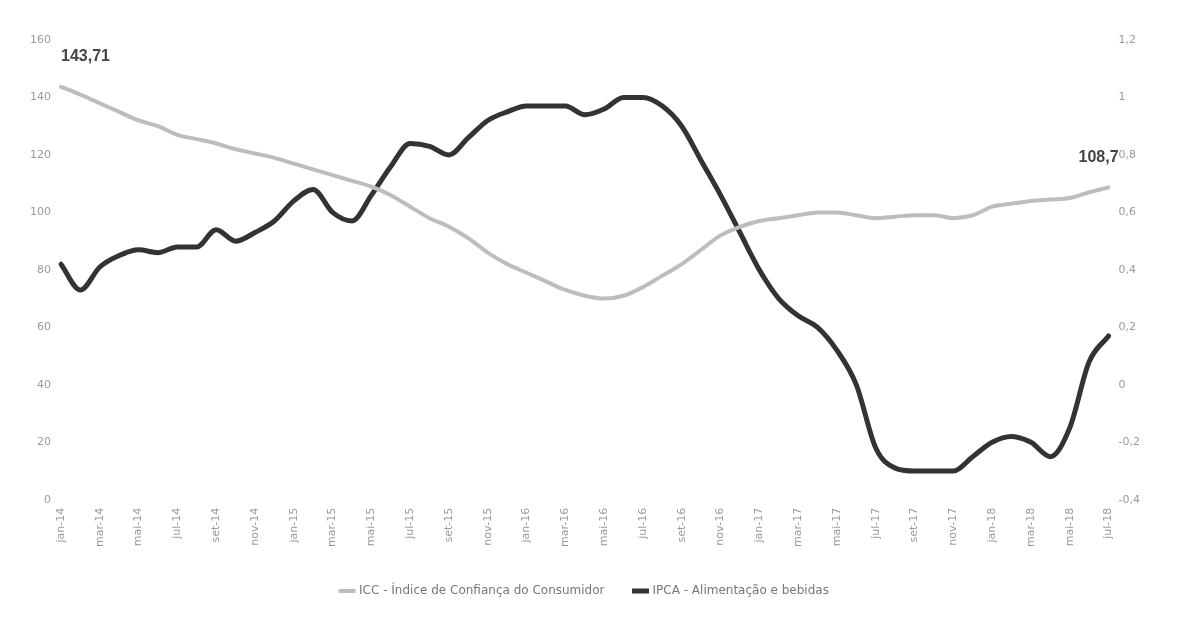  I want to click on x-tick-label: mar-16, so click(565, 527).